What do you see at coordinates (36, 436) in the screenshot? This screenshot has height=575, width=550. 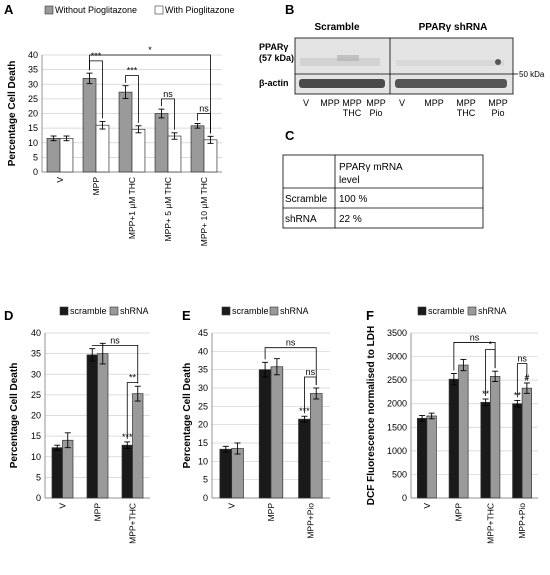 I see `y-tick-label: 15` at bounding box center [36, 436].